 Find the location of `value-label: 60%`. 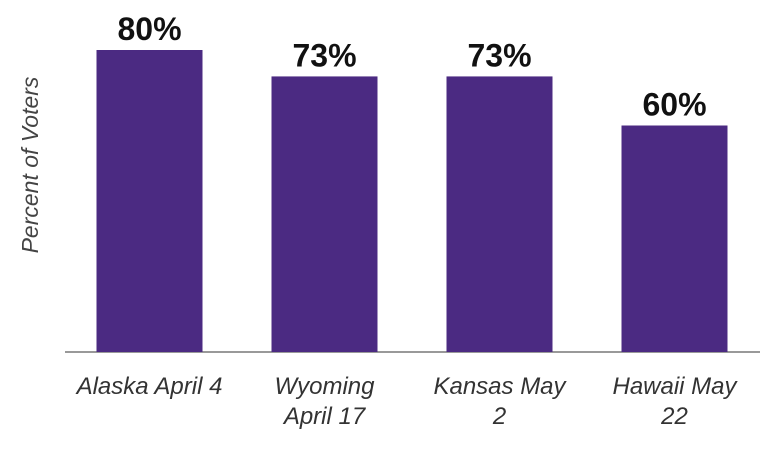

value-label: 60% is located at coordinates (674, 105).